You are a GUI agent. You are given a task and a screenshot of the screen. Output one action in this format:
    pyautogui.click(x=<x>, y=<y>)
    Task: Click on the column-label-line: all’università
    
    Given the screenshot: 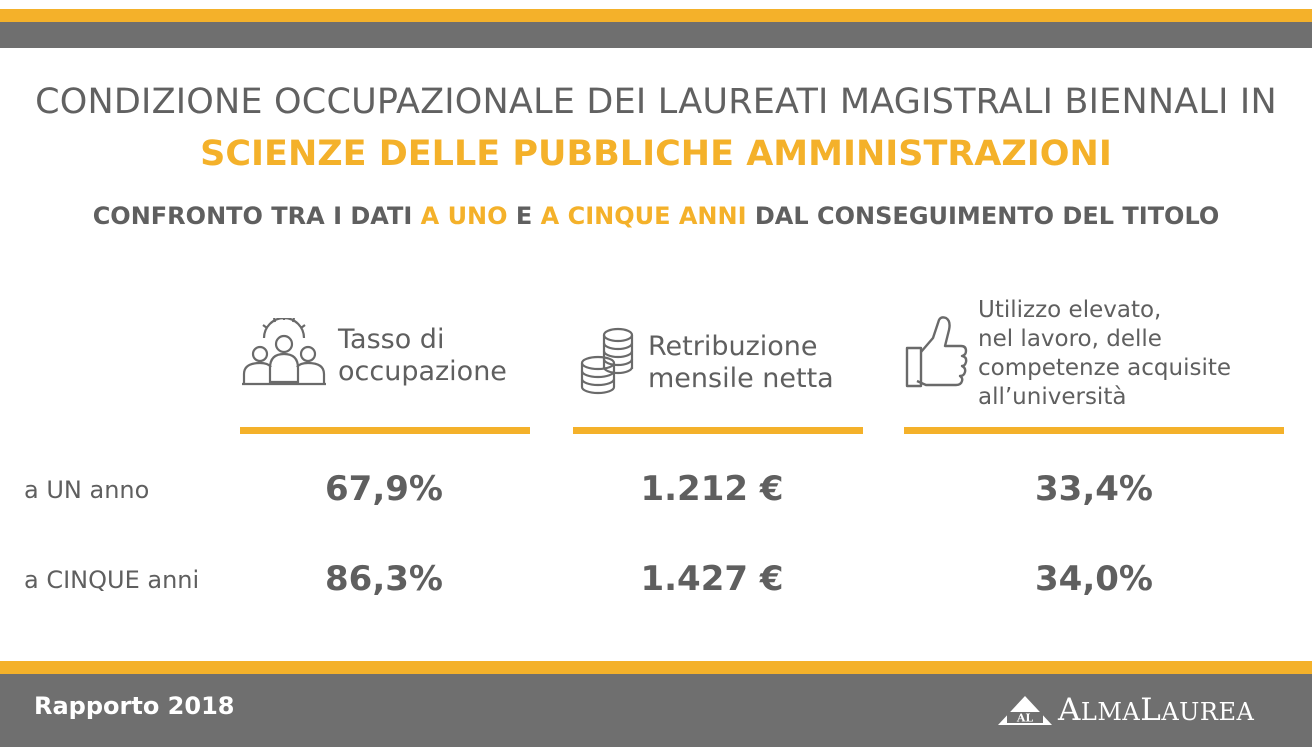 What is the action you would take?
    pyautogui.click(x=1052, y=397)
    